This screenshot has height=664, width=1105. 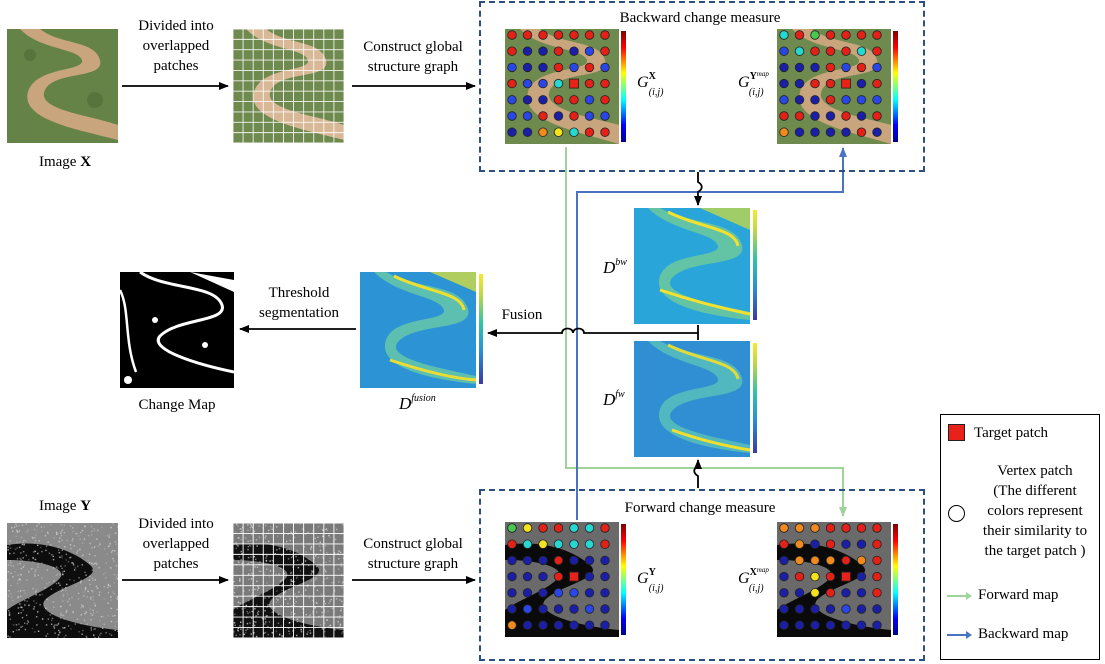 I want to click on arrow-forward-to-dfw, so click(x=697, y=473).